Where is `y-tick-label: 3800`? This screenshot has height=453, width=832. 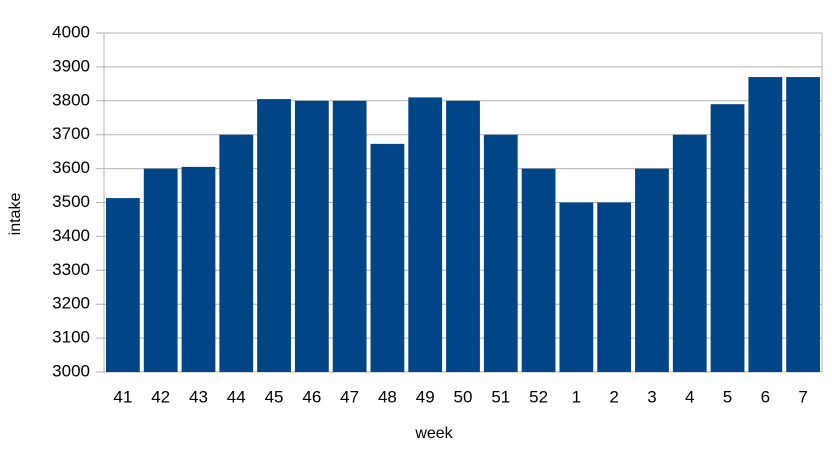
y-tick-label: 3800 is located at coordinates (71, 99).